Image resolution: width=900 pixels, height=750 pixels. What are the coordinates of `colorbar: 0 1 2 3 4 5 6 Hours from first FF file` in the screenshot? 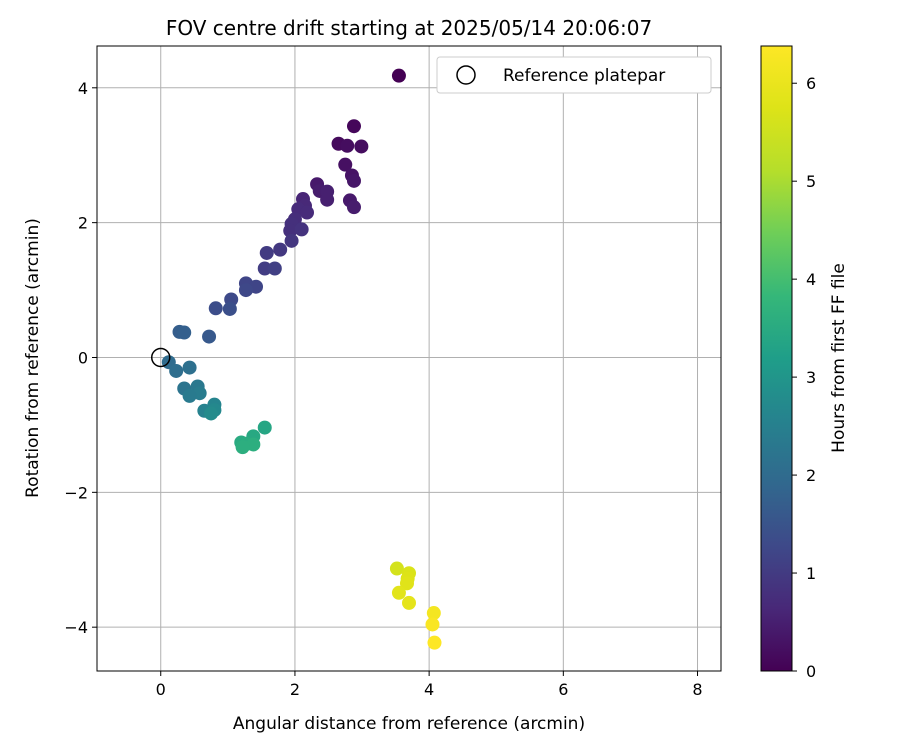 It's located at (804, 363).